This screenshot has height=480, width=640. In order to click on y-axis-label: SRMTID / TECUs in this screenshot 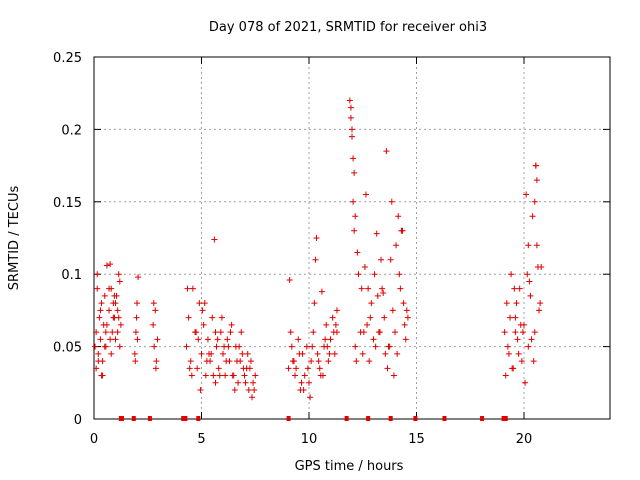, I will do `click(14, 238)`.